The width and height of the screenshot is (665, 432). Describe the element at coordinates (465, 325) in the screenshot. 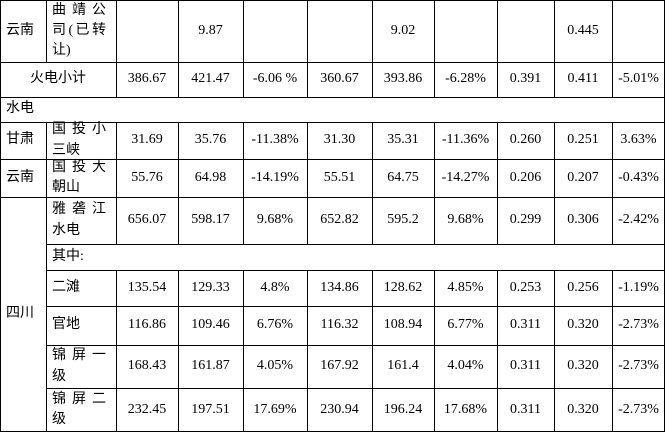

I see `value-cell: 6.77%` at that location.